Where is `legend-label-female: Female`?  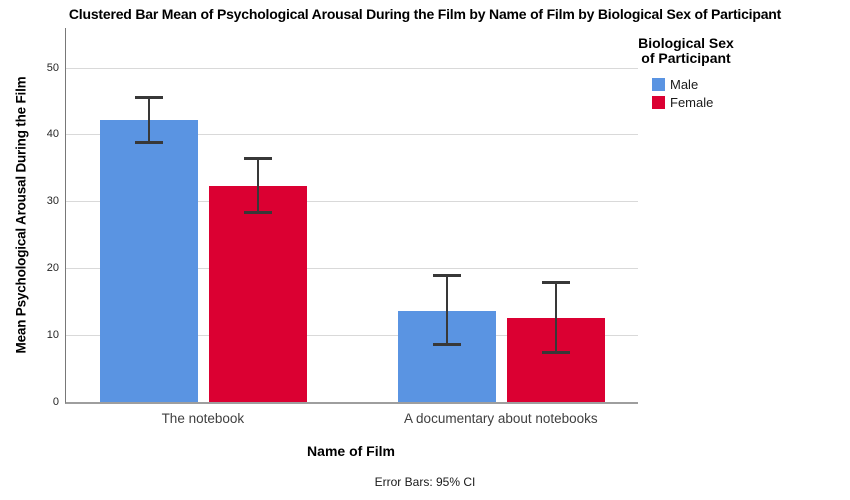 legend-label-female: Female is located at coordinates (692, 102).